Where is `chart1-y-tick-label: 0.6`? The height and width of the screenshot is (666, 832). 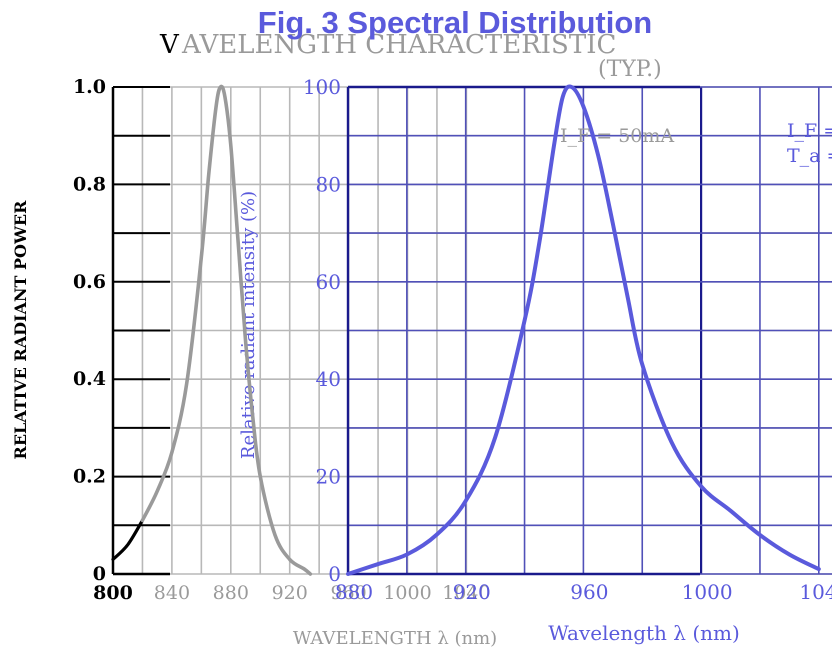 chart1-y-tick-label: 0.6 is located at coordinates (89, 282).